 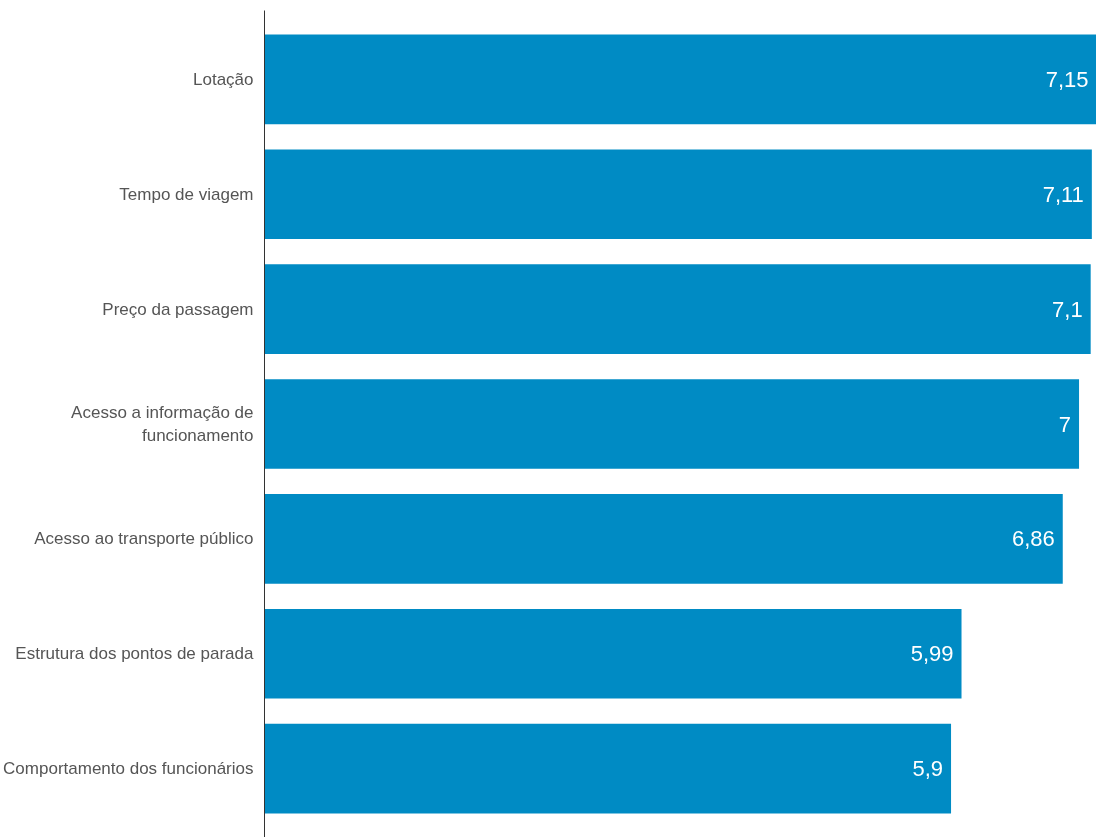 I want to click on y-tick-label: Preço da passagem, so click(x=178, y=309).